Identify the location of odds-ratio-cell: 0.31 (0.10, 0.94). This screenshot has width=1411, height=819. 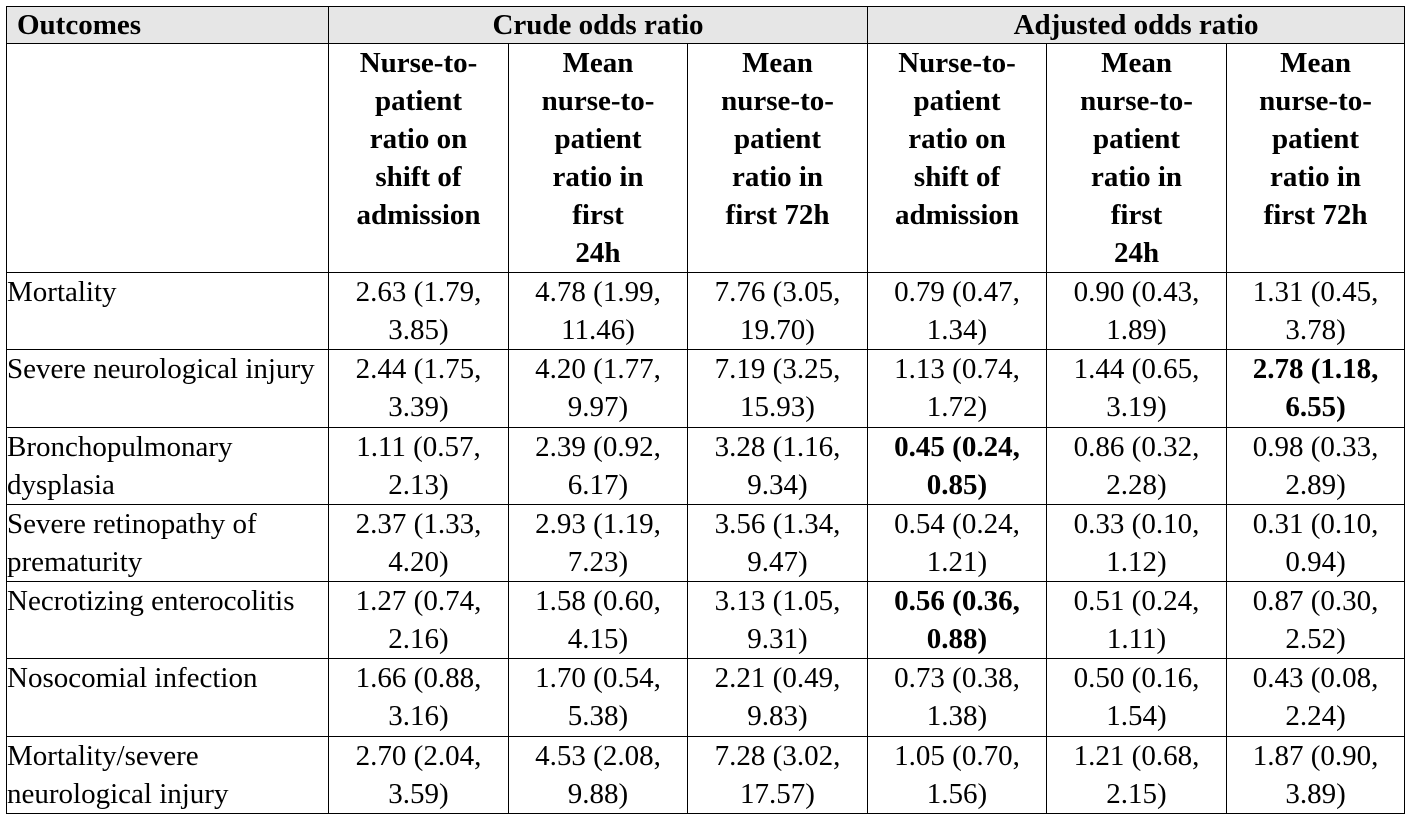
(1316, 543).